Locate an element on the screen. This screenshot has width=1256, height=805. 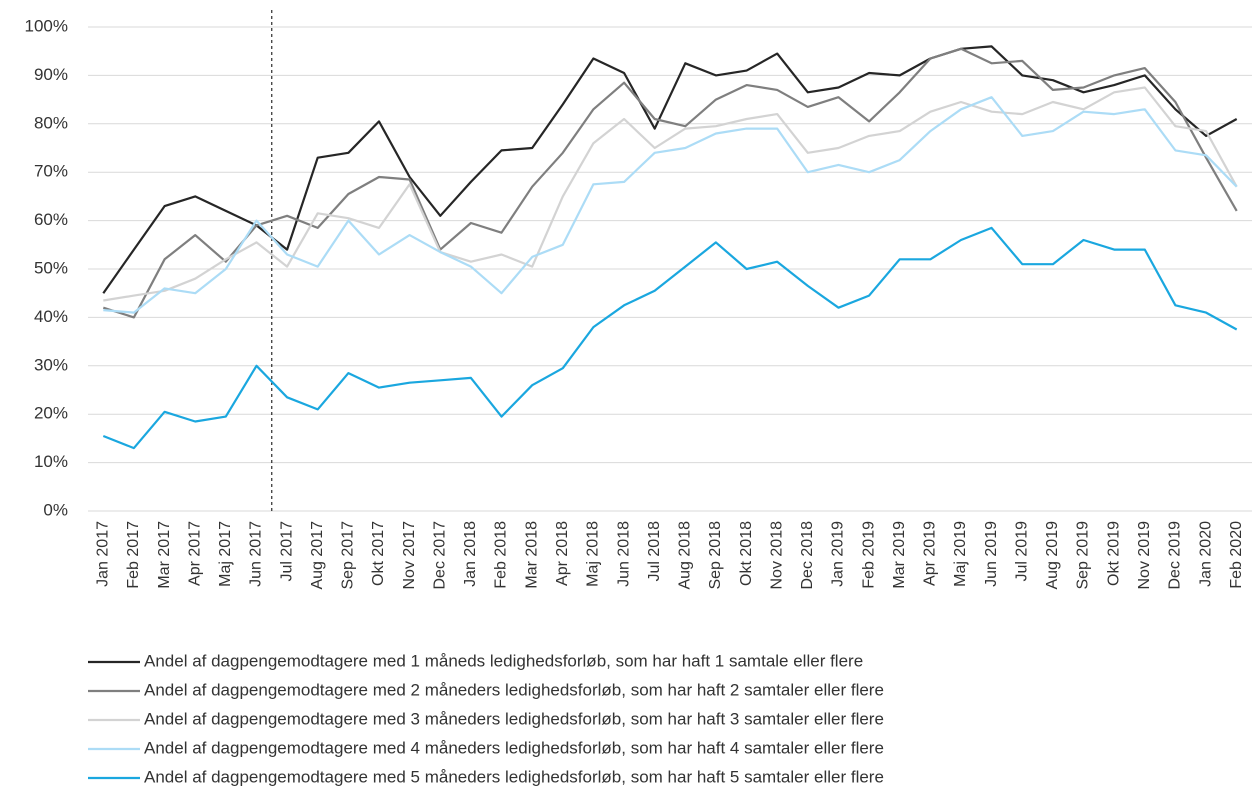
x-tick-label: Okt 2019 is located at coordinates (1113, 553).